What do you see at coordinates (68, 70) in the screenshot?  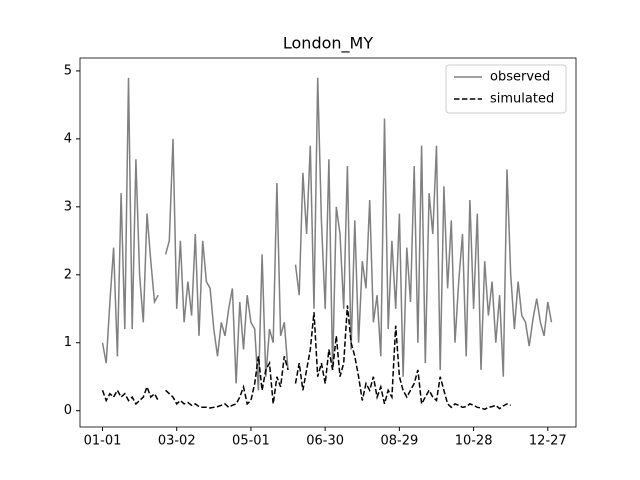 I see `y-tick-label: 5` at bounding box center [68, 70].